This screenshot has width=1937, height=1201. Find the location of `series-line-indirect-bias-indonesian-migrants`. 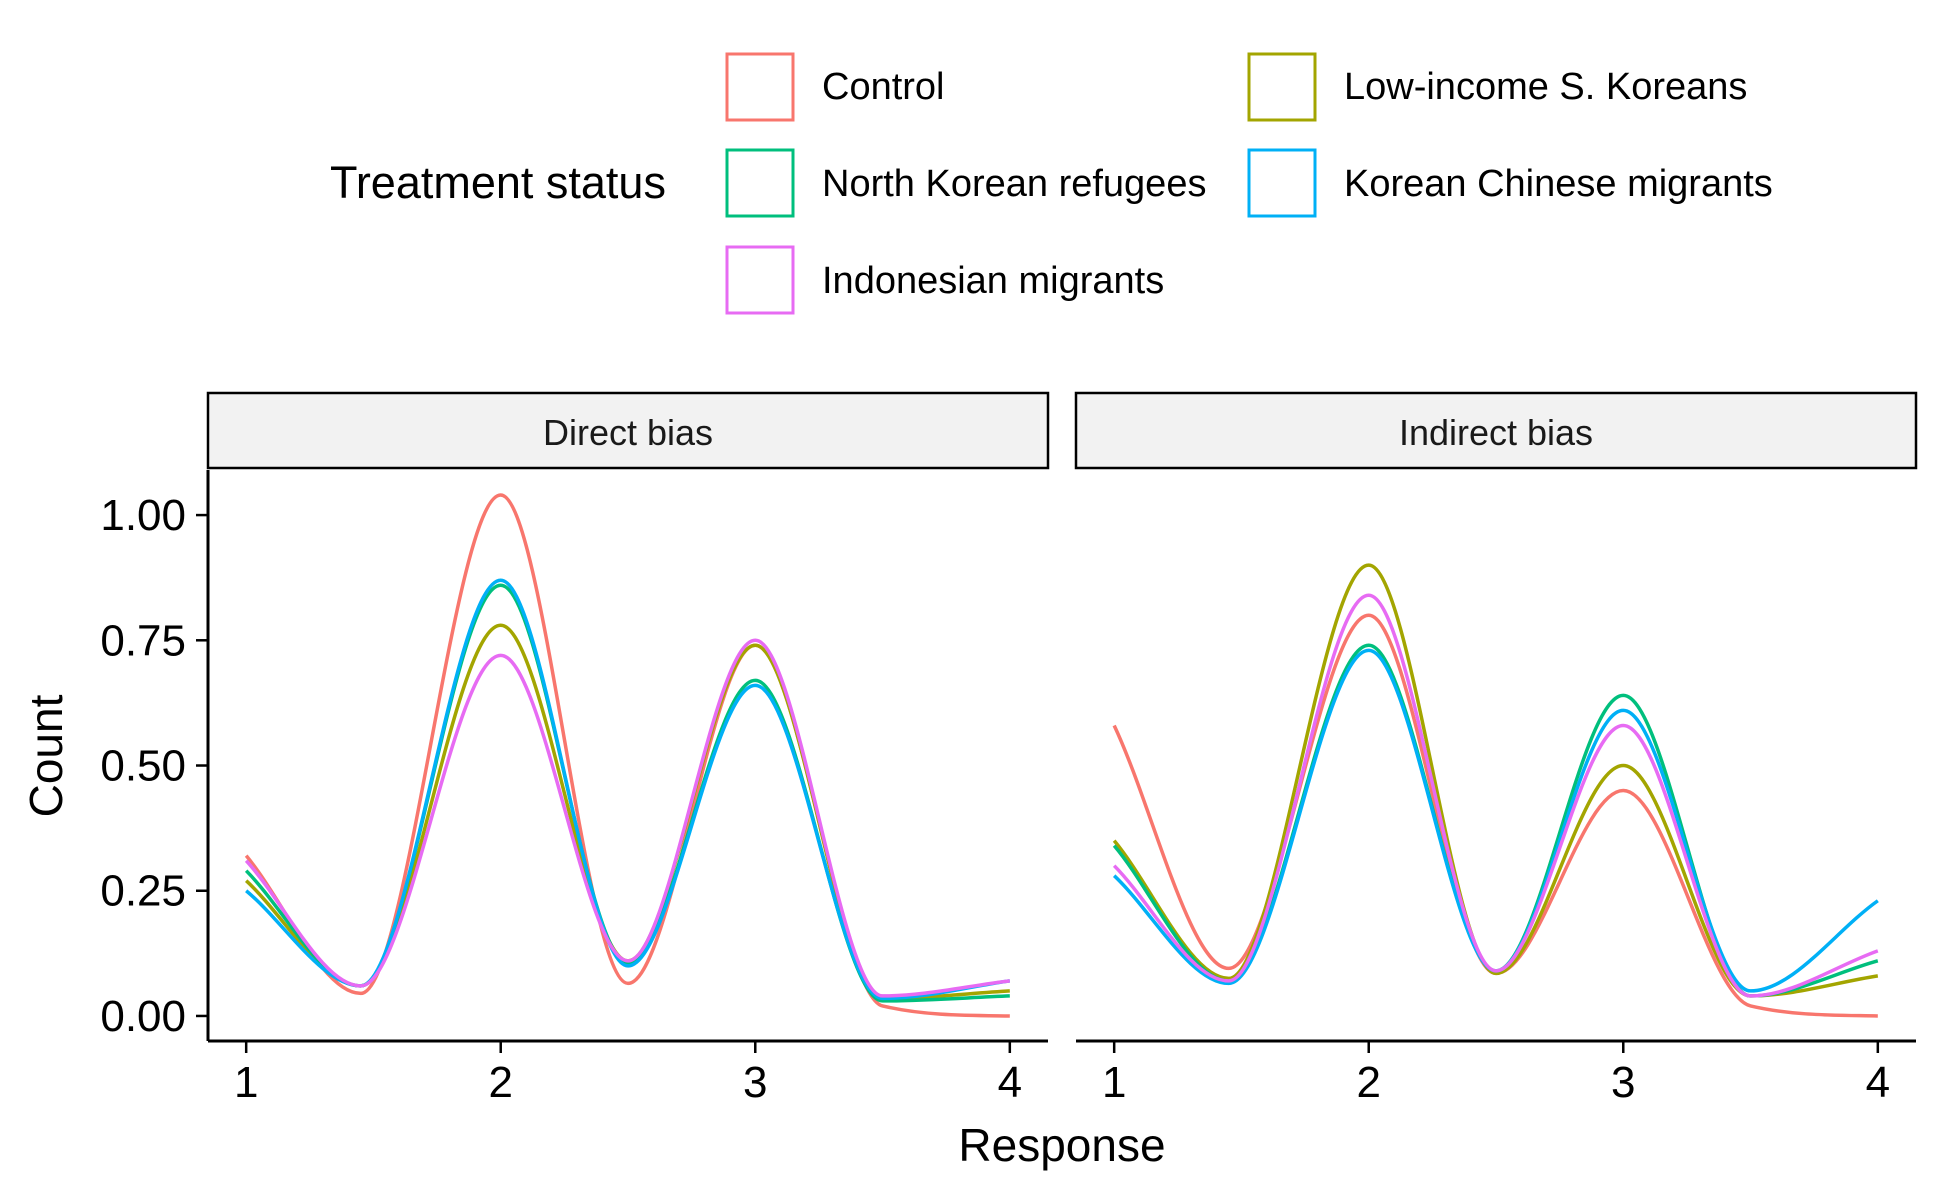

series-line-indirect-bias-indonesian-migrants is located at coordinates (1495, 795).